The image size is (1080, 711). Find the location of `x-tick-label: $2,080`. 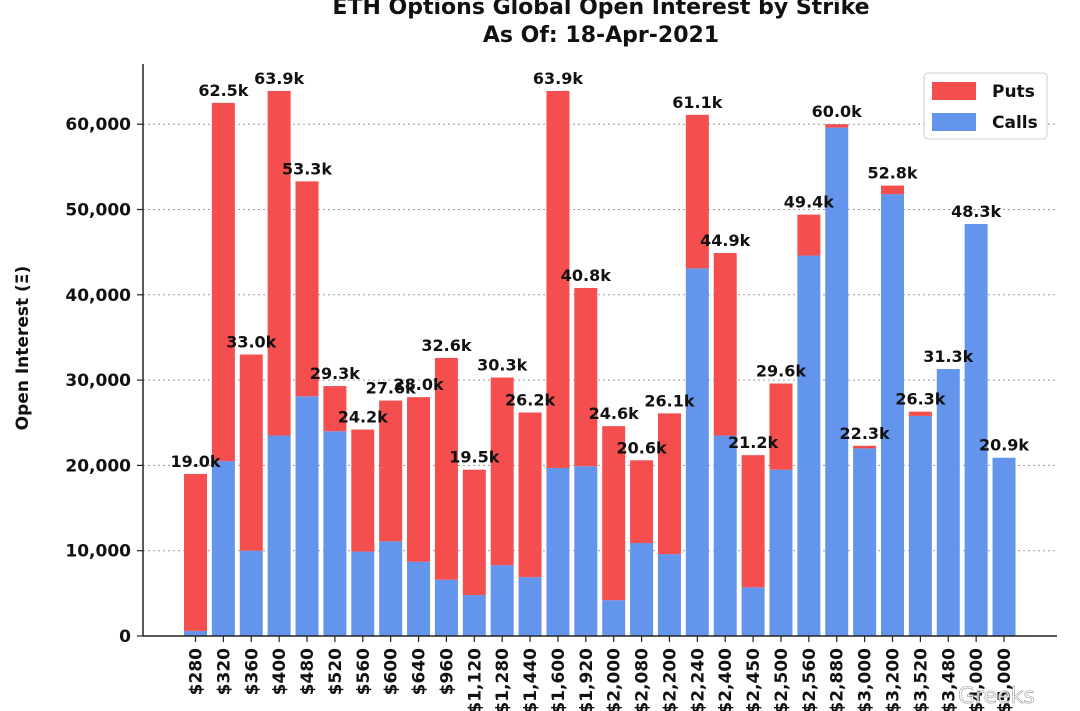

x-tick-label: $2,080 is located at coordinates (643, 679).